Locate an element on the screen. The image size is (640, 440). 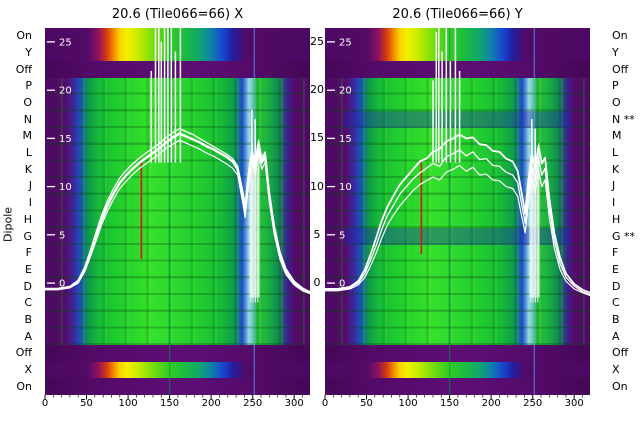
dipole-label-right: On is located at coordinates (620, 386).